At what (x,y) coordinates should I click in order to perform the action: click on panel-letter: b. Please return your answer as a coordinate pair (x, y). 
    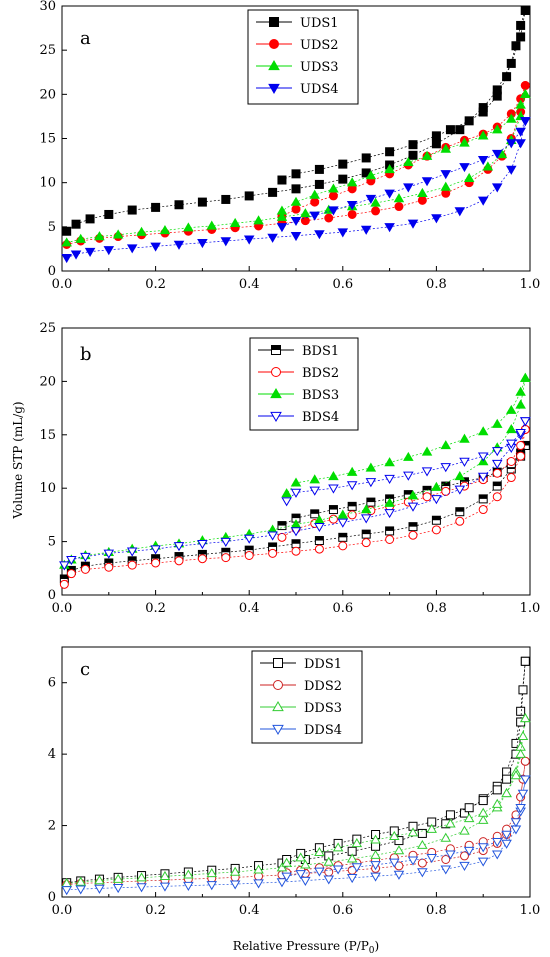
    Looking at the image, I should click on (86, 354).